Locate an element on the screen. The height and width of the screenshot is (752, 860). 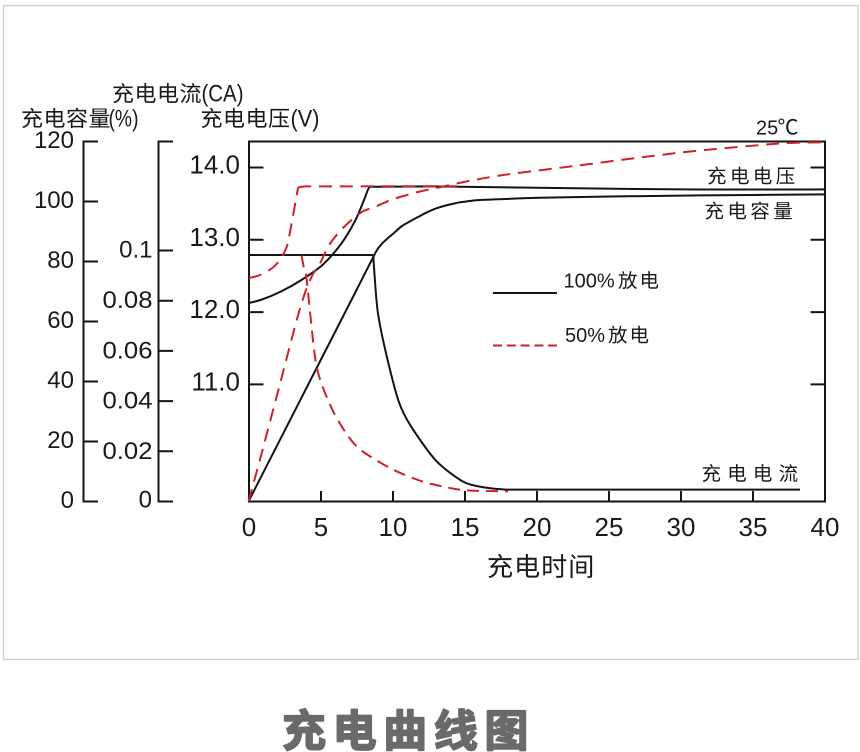
svg-text: 15 is located at coordinates (465, 527).